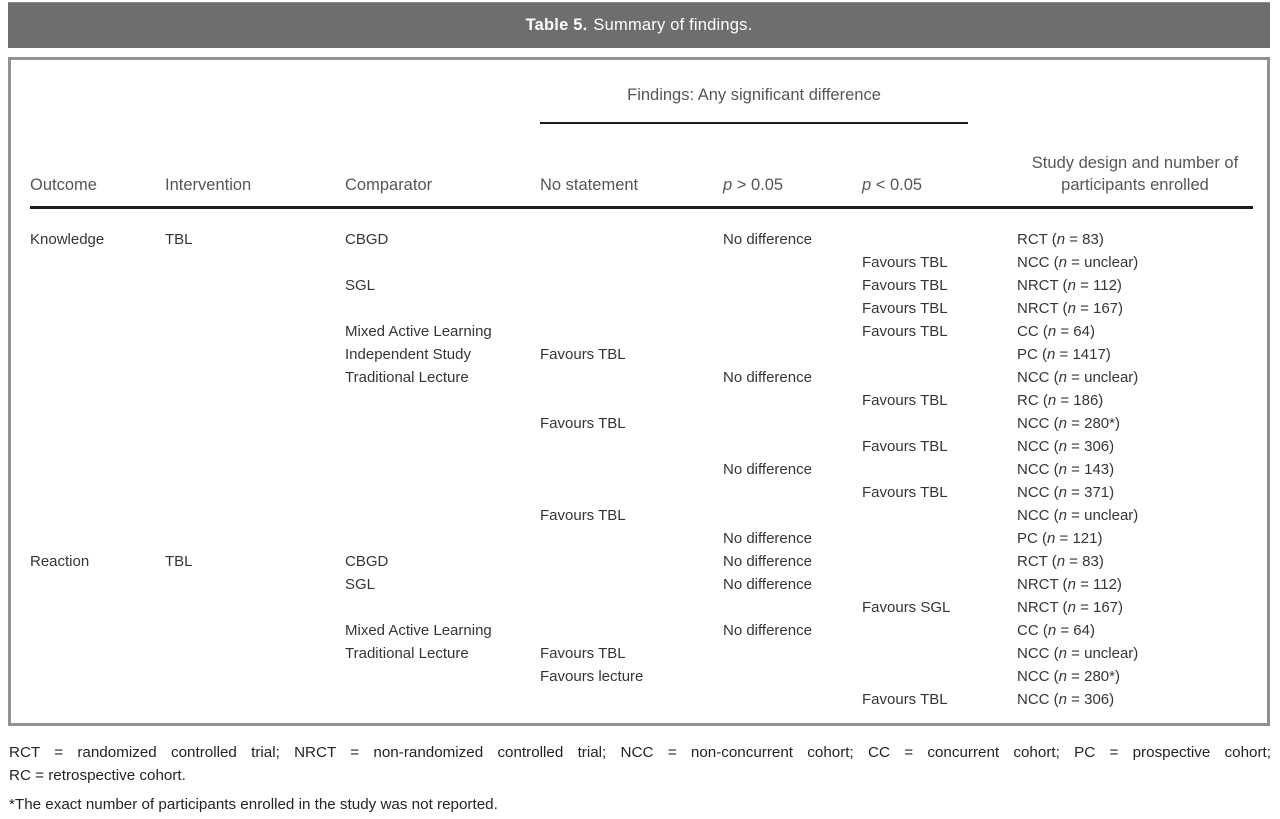 The width and height of the screenshot is (1280, 819). I want to click on cell-comparator: Independent Study, so click(408, 354).